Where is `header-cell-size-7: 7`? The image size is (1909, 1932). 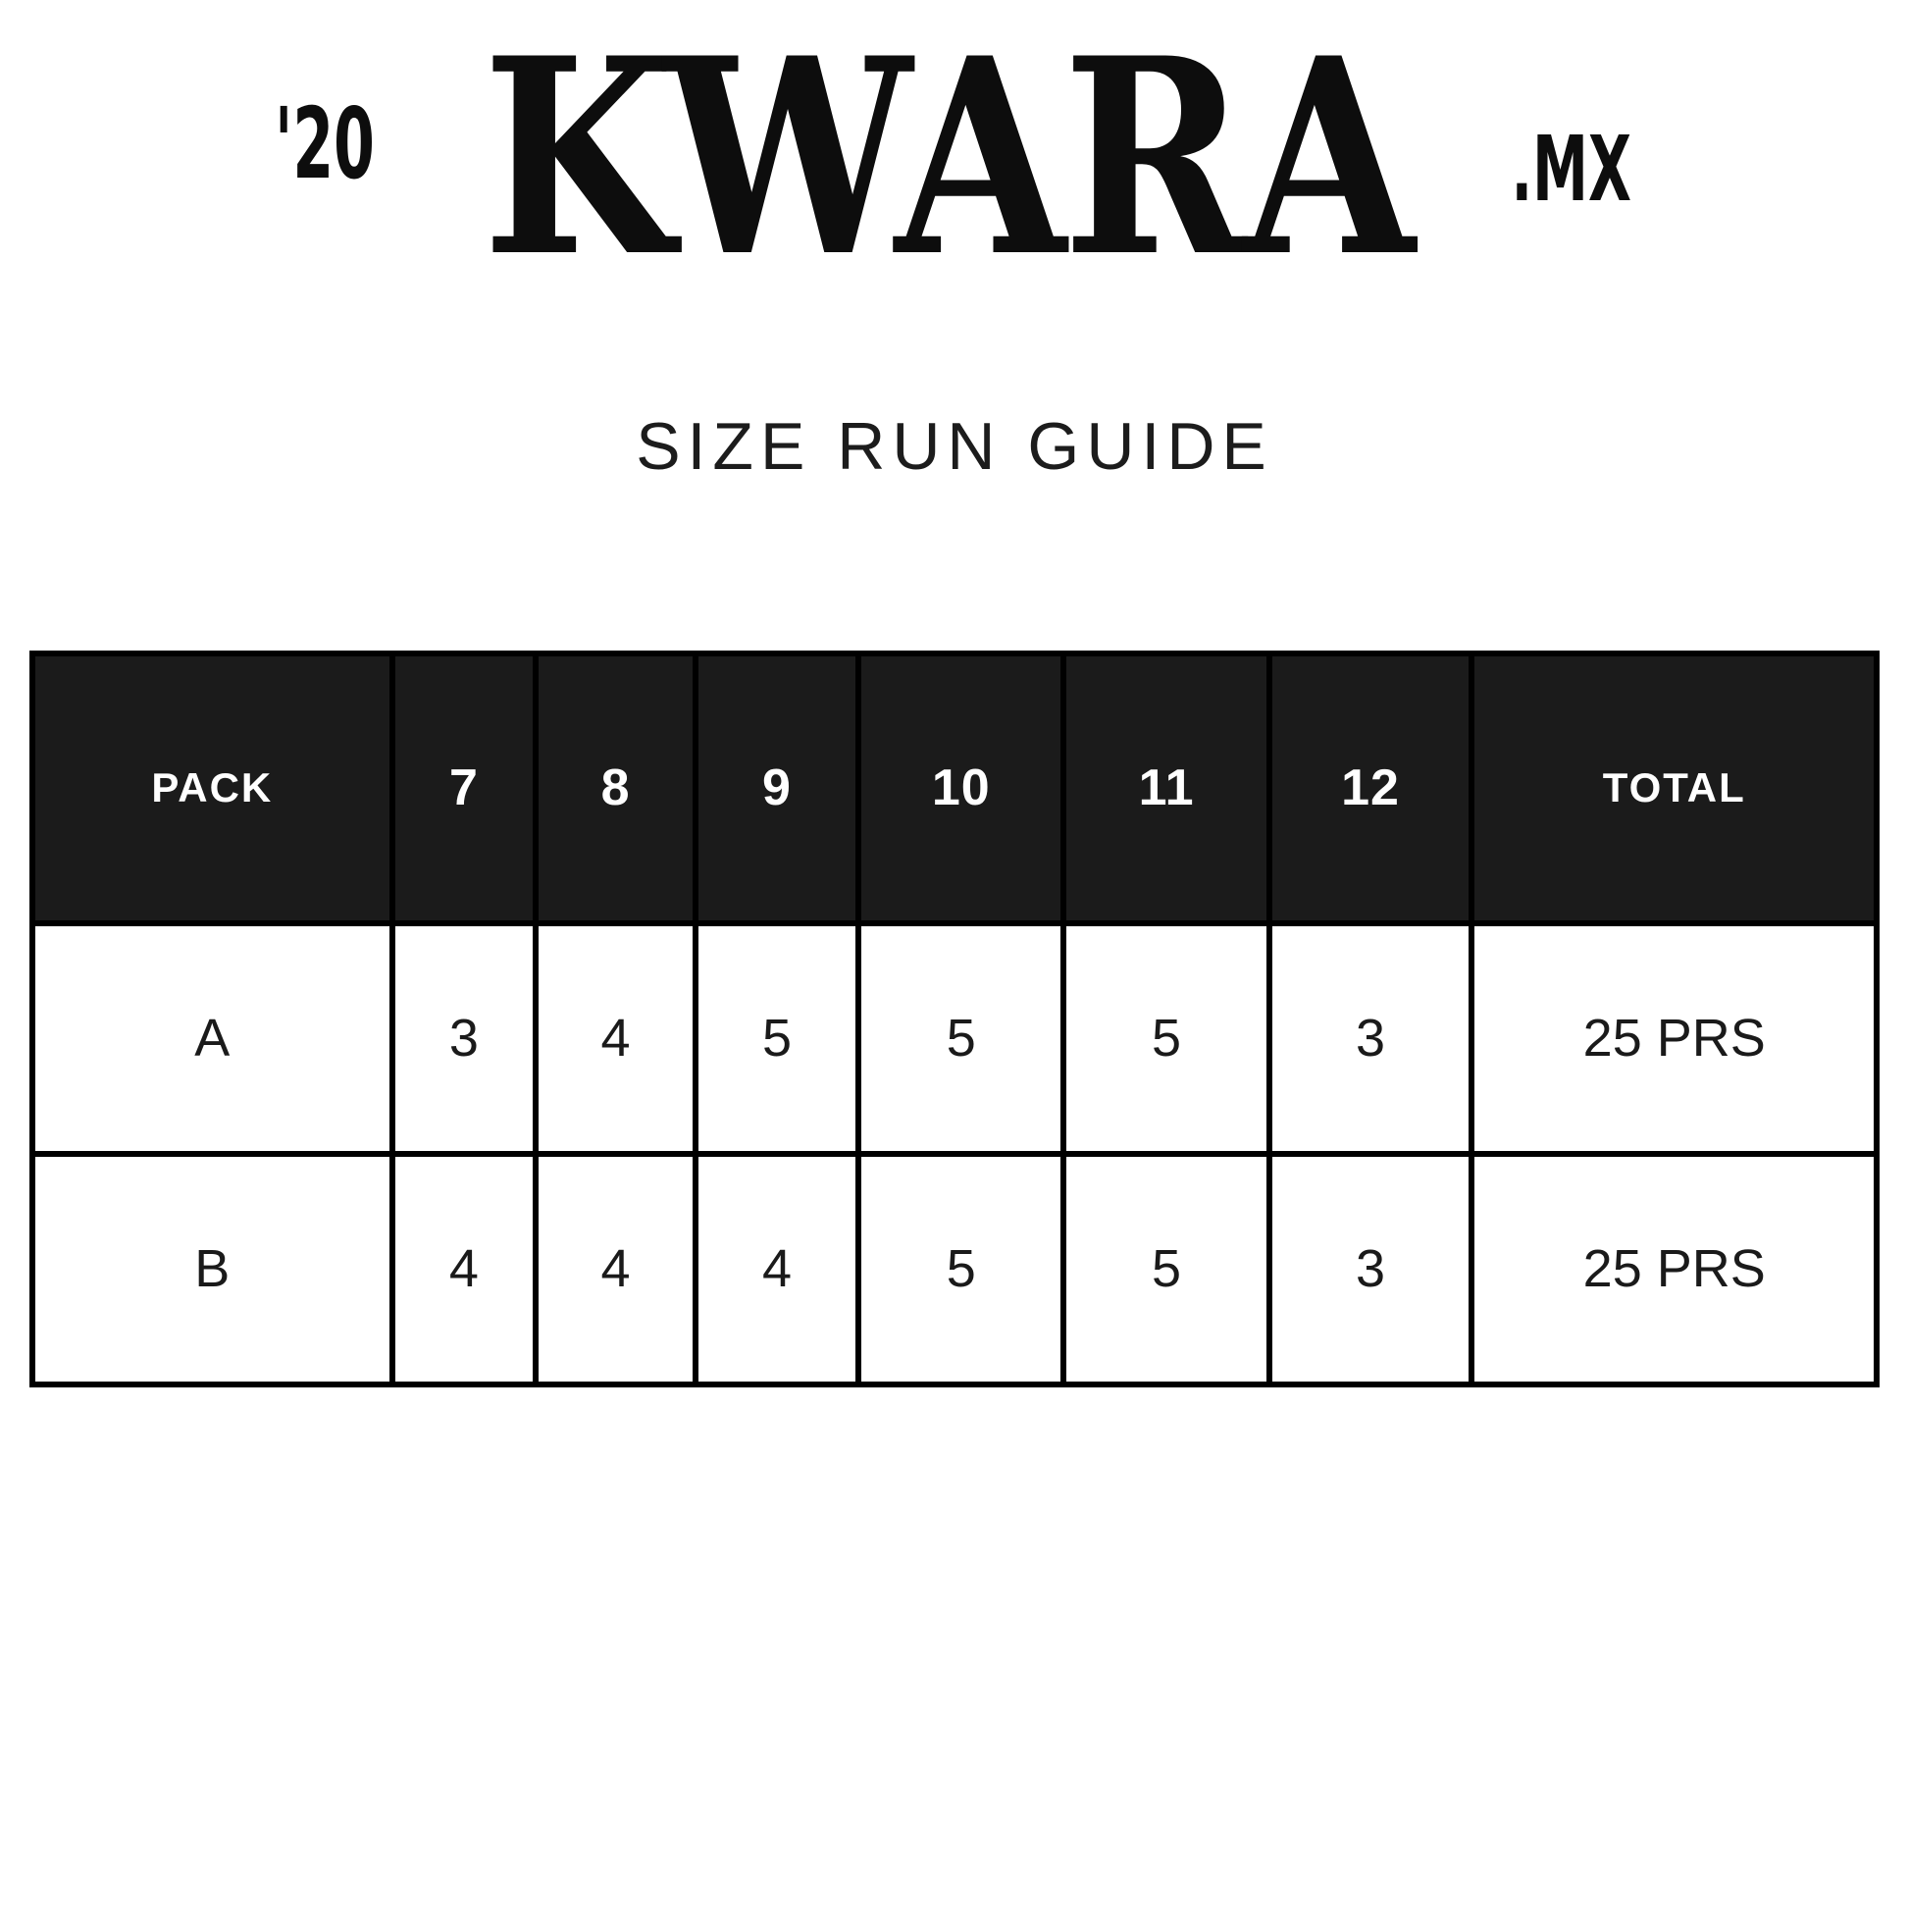
header-cell-size-7: 7 is located at coordinates (464, 788).